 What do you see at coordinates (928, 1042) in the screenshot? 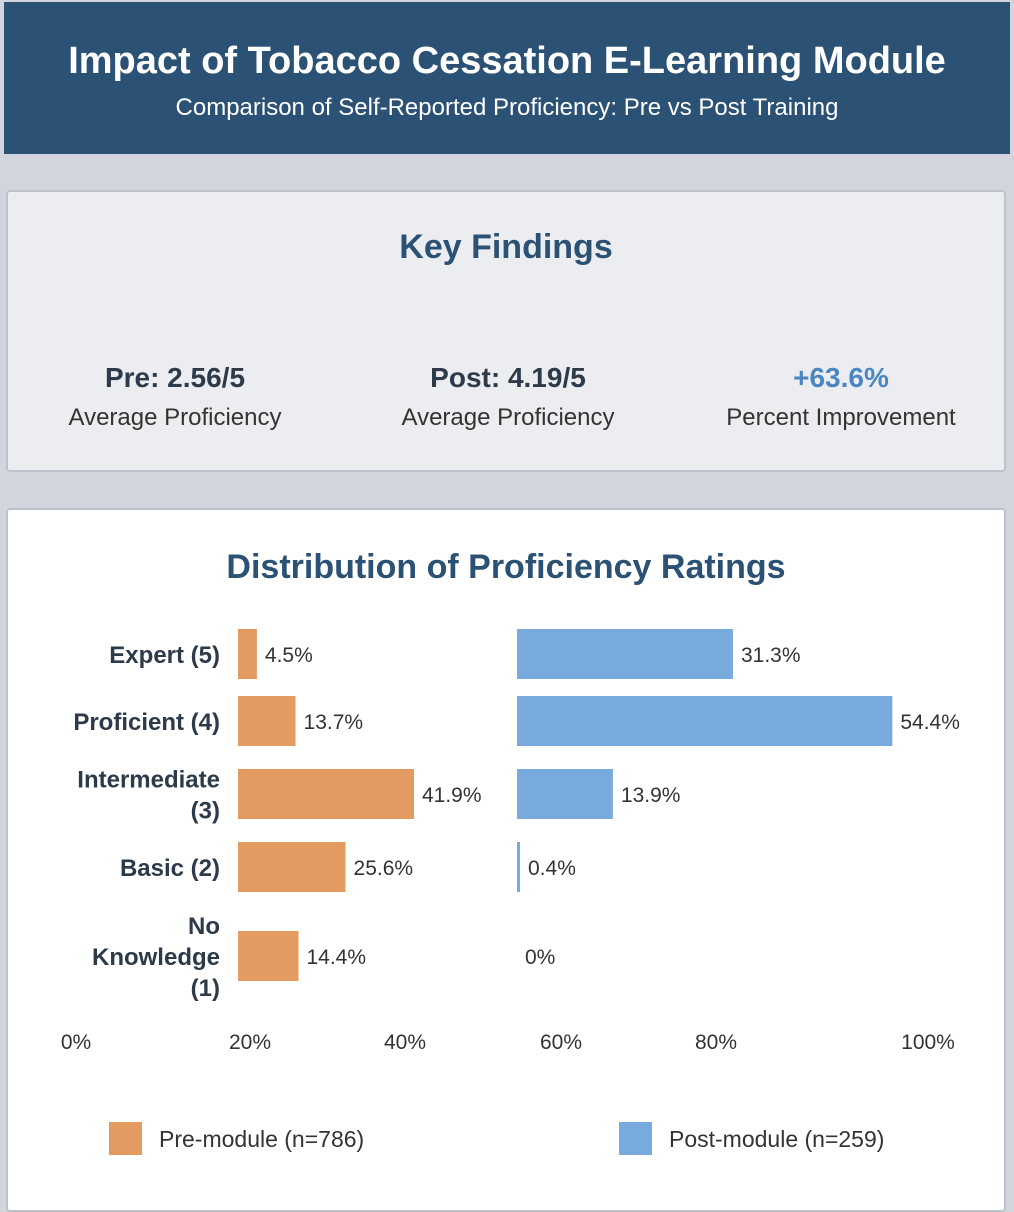
I see `x-tick-label: 100%` at bounding box center [928, 1042].